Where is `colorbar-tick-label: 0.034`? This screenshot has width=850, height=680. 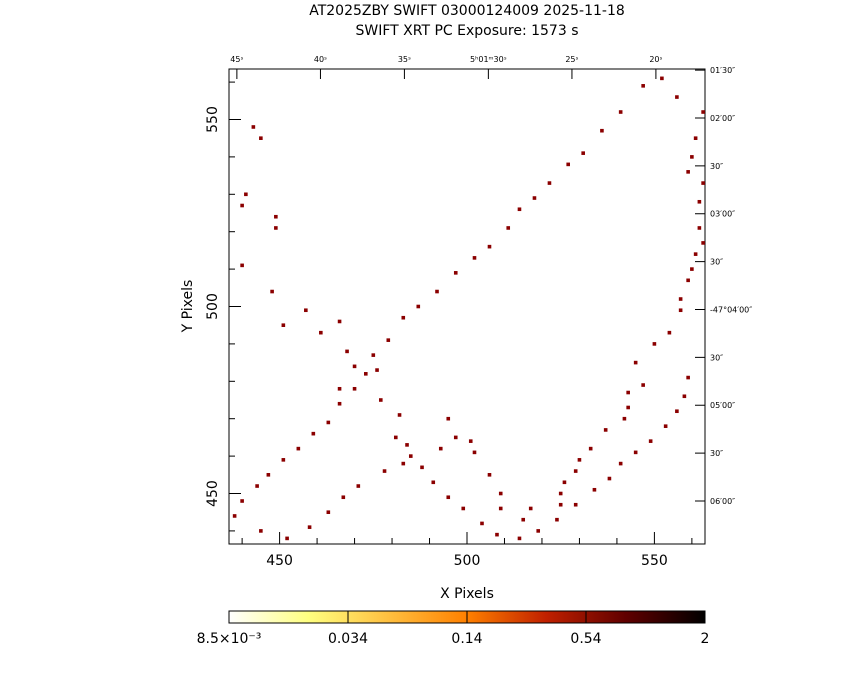
colorbar-tick-label: 0.034 is located at coordinates (348, 639).